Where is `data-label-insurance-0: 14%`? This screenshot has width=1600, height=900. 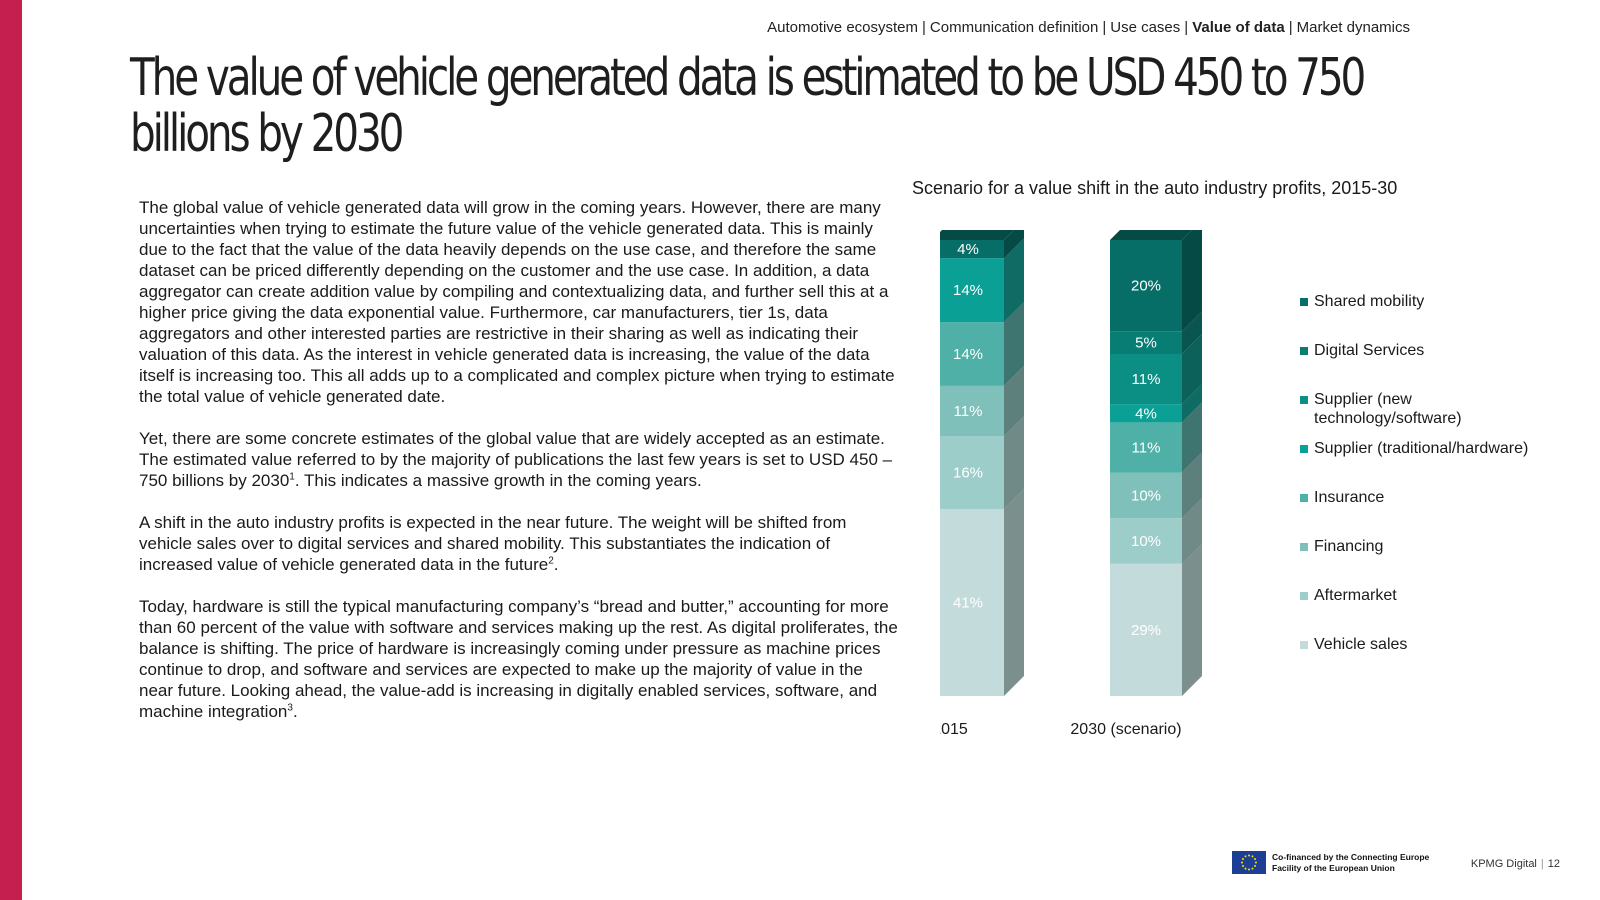 data-label-insurance-0: 14% is located at coordinates (968, 354).